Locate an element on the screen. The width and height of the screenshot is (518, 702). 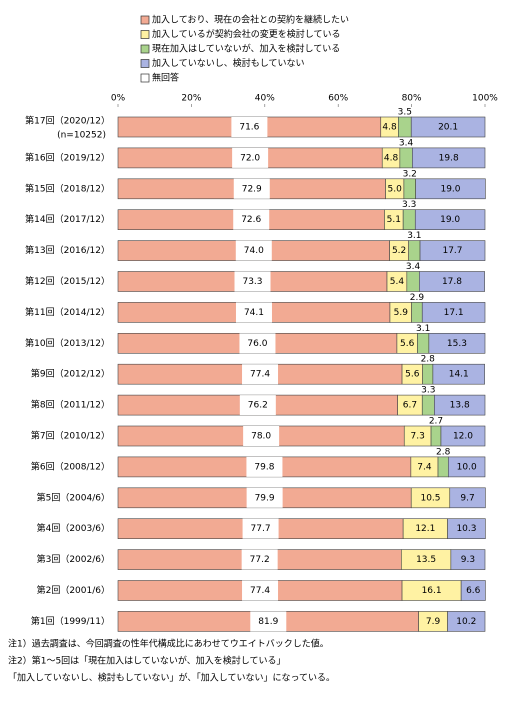
legend-label: 加入しており、現在の会社との契約を継続したい is located at coordinates (250, 20).